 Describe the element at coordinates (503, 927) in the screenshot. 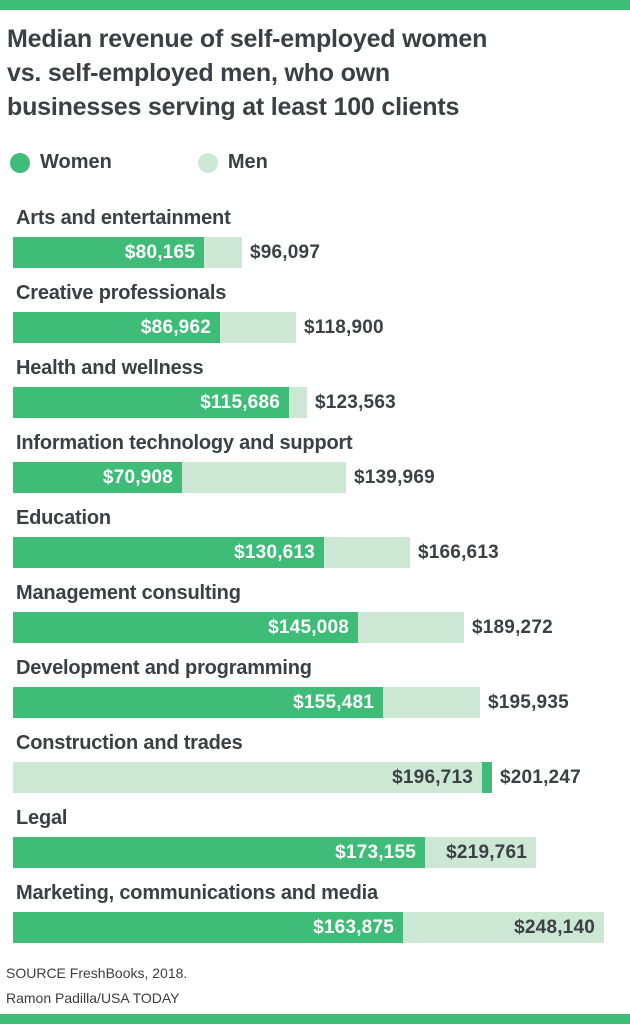

I see `men-bar-segment: $248,140` at that location.